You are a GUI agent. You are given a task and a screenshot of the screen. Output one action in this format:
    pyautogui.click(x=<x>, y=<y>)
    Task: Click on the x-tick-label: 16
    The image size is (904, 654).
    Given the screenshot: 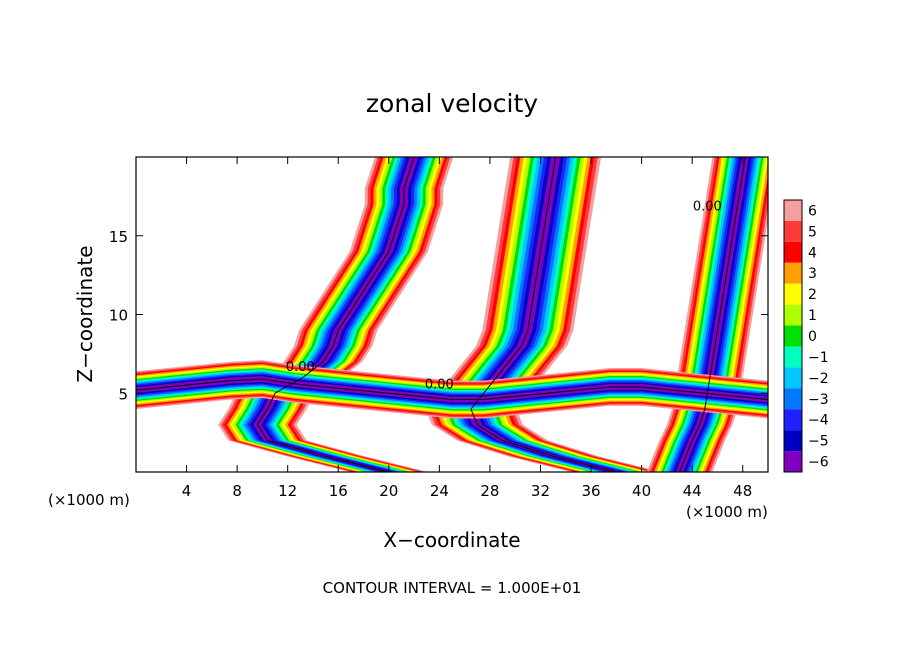 What is the action you would take?
    pyautogui.click(x=338, y=491)
    